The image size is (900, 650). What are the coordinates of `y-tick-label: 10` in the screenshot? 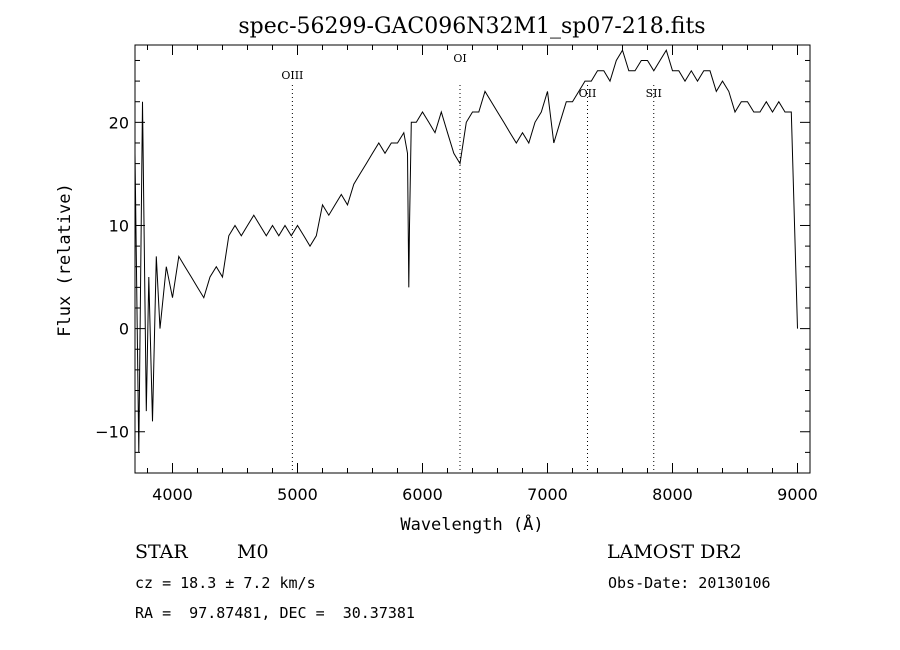 It's located at (119, 225).